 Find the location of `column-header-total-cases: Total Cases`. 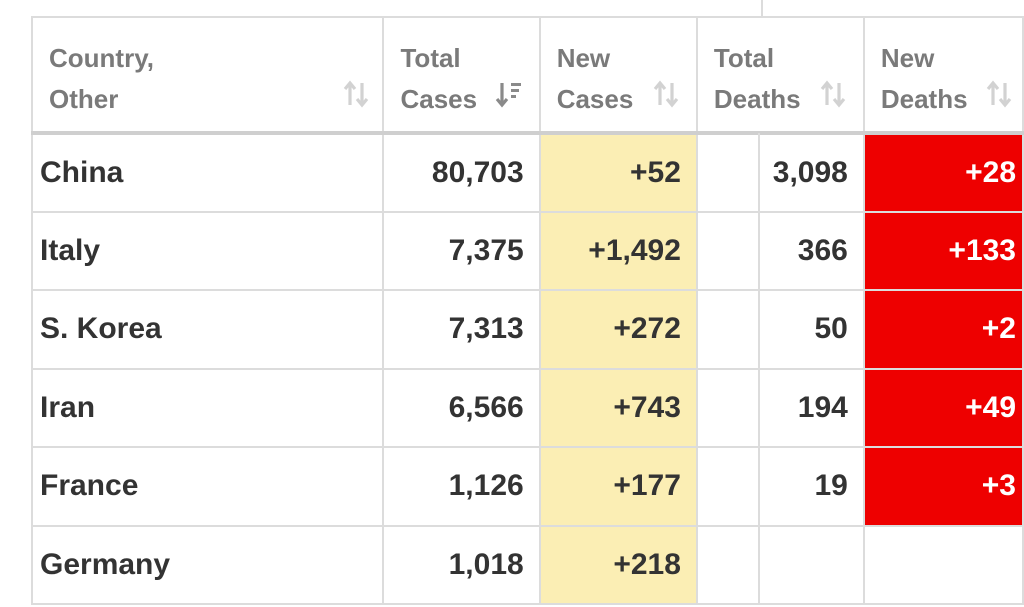

column-header-total-cases: Total Cases is located at coordinates (461, 75).